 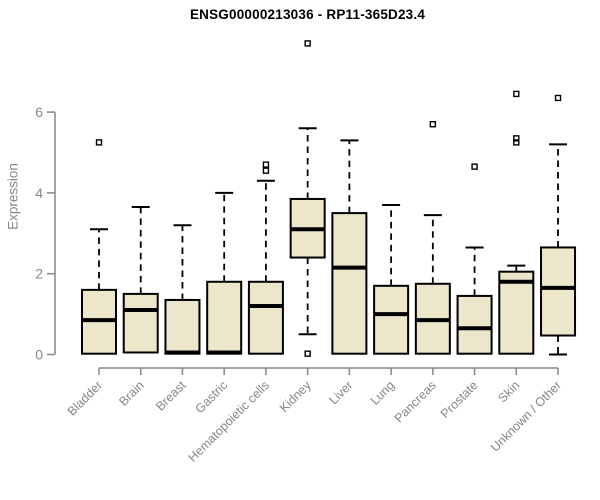 I want to click on x-tick-label-breast: Breast, so click(x=171, y=396).